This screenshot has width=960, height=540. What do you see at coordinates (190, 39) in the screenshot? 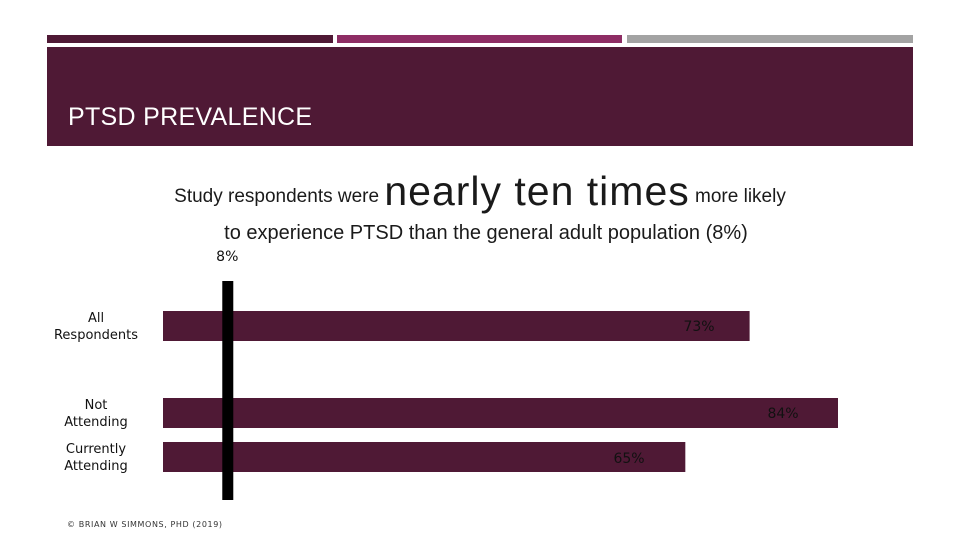
I see `accent-bar-plum` at bounding box center [190, 39].